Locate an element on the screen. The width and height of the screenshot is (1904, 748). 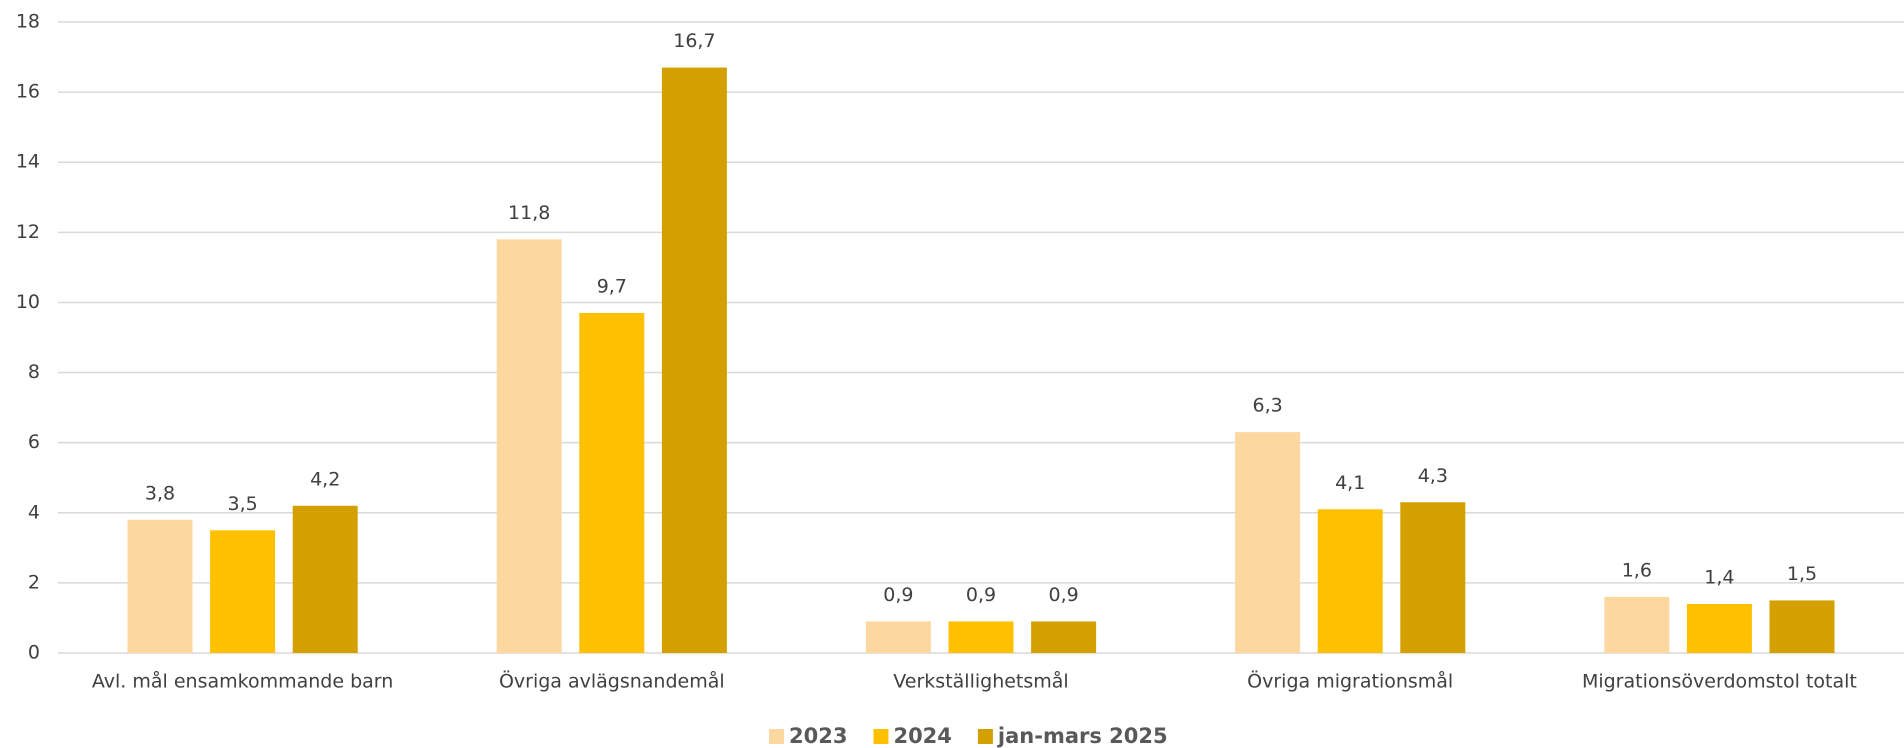
x-tick-label: Avl. mål ensamkommande barn is located at coordinates (242, 681).